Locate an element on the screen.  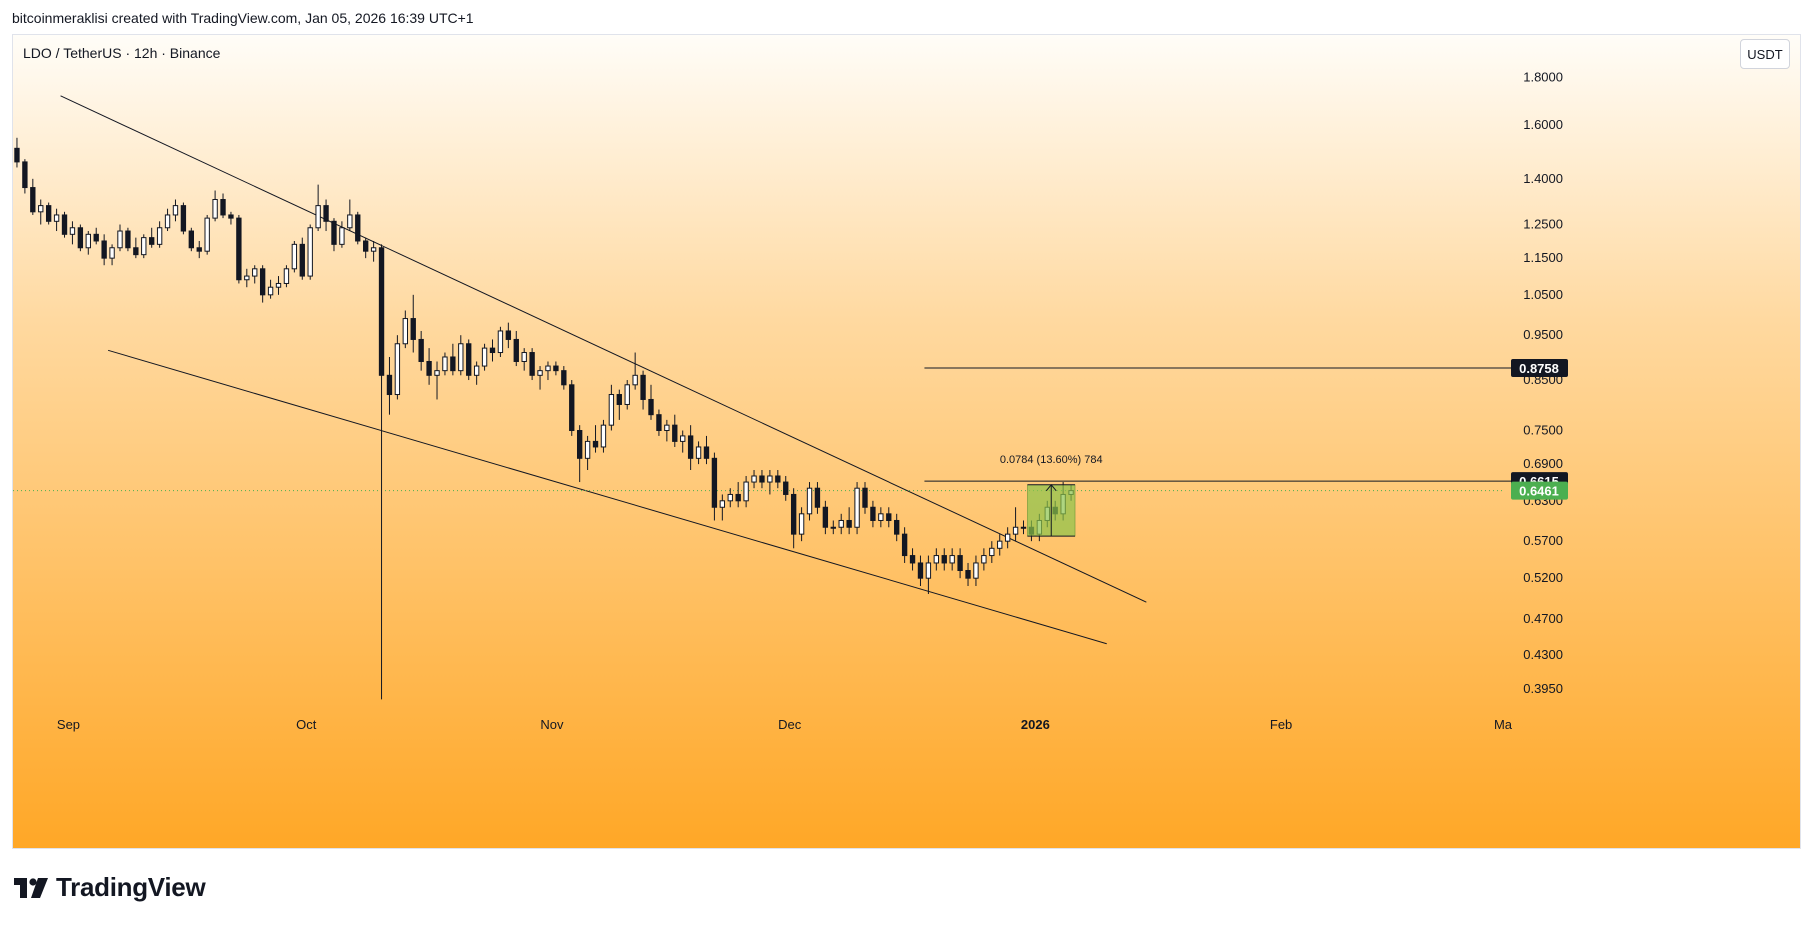
y-tick-label: 0.3950 is located at coordinates (1543, 688).